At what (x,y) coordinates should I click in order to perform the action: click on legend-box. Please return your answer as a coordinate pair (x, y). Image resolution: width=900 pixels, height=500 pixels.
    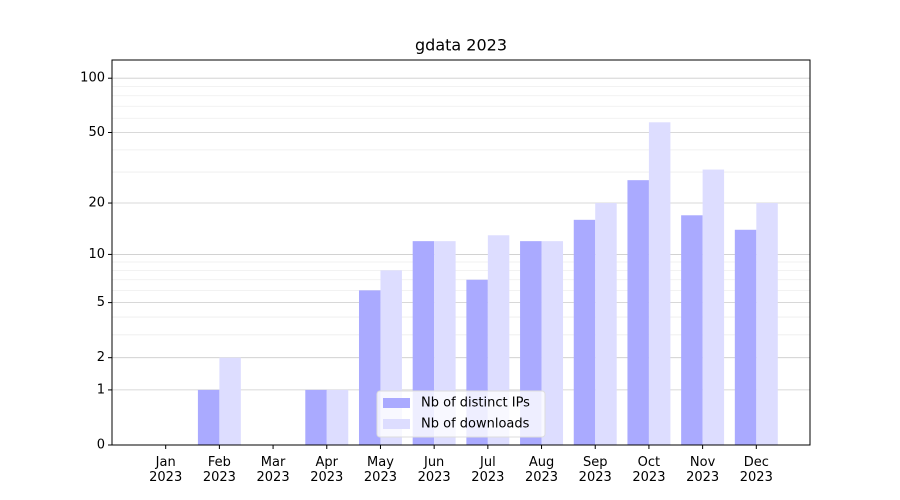
    Looking at the image, I should click on (461, 414).